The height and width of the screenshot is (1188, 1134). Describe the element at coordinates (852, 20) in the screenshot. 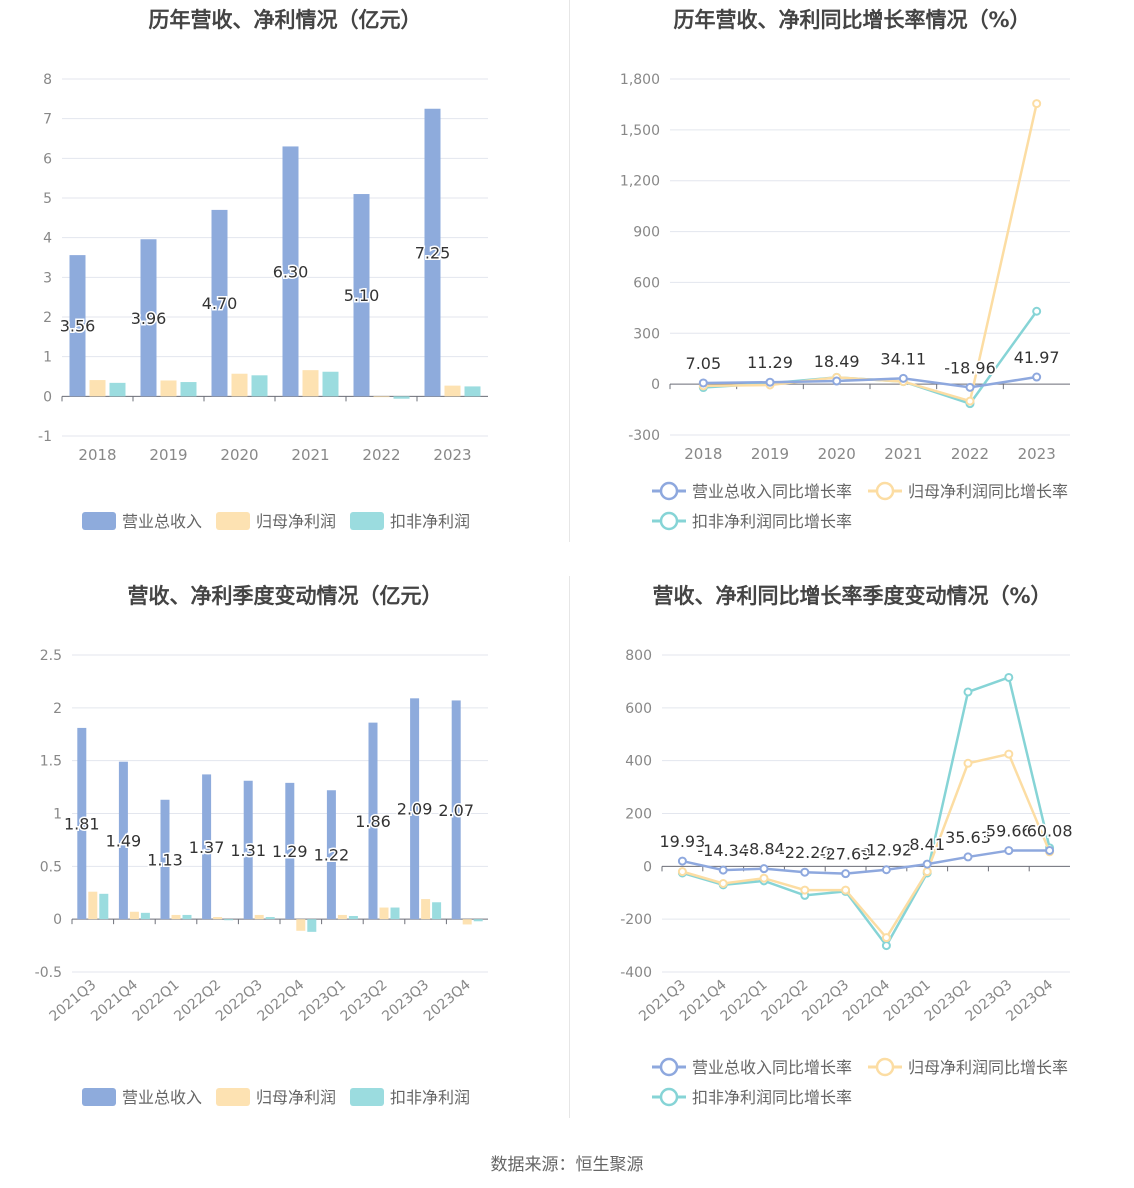

I see `chart-title: 历年营收、净利同比增长率情况（%）` at that location.